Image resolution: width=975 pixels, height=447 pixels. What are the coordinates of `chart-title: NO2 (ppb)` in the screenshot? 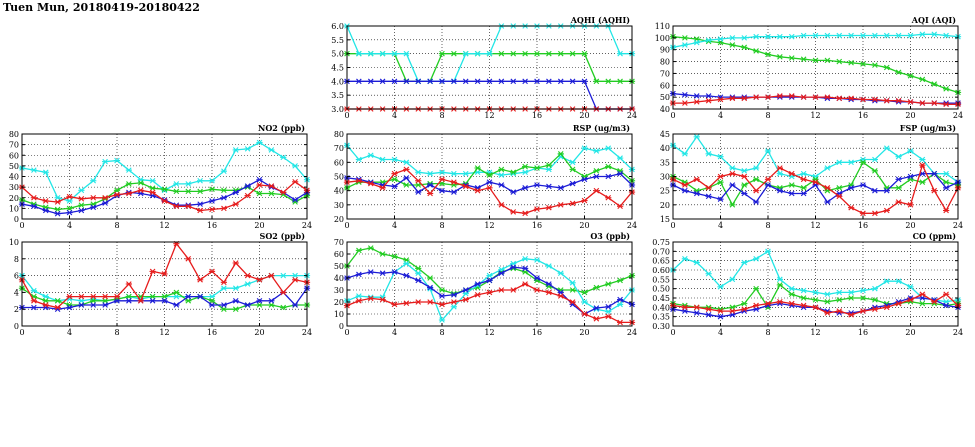 It's located at (281, 128).